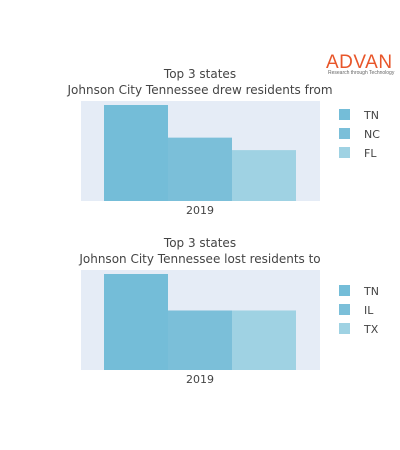 The height and width of the screenshot is (450, 400). What do you see at coordinates (199, 259) in the screenshot?
I see `chart-subtitle: Johnson City Tennessee lost residents to` at bounding box center [199, 259].